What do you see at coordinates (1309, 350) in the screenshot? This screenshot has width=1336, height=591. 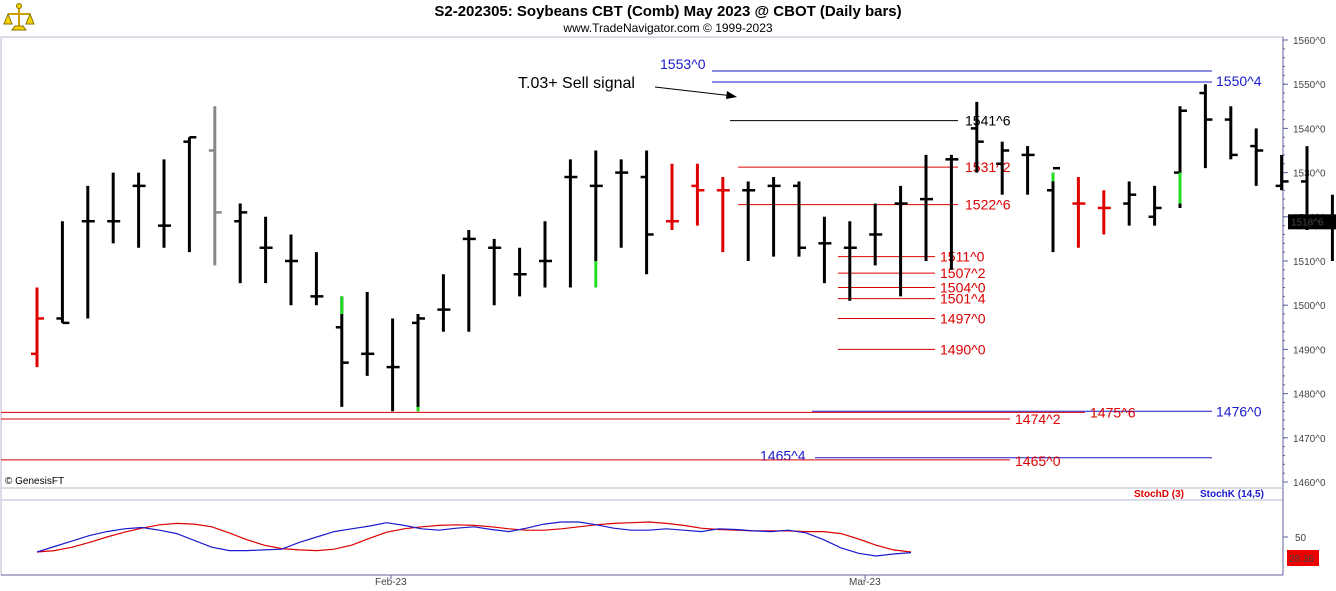 I see `price-axis-tick-label: 1490^0` at bounding box center [1309, 350].